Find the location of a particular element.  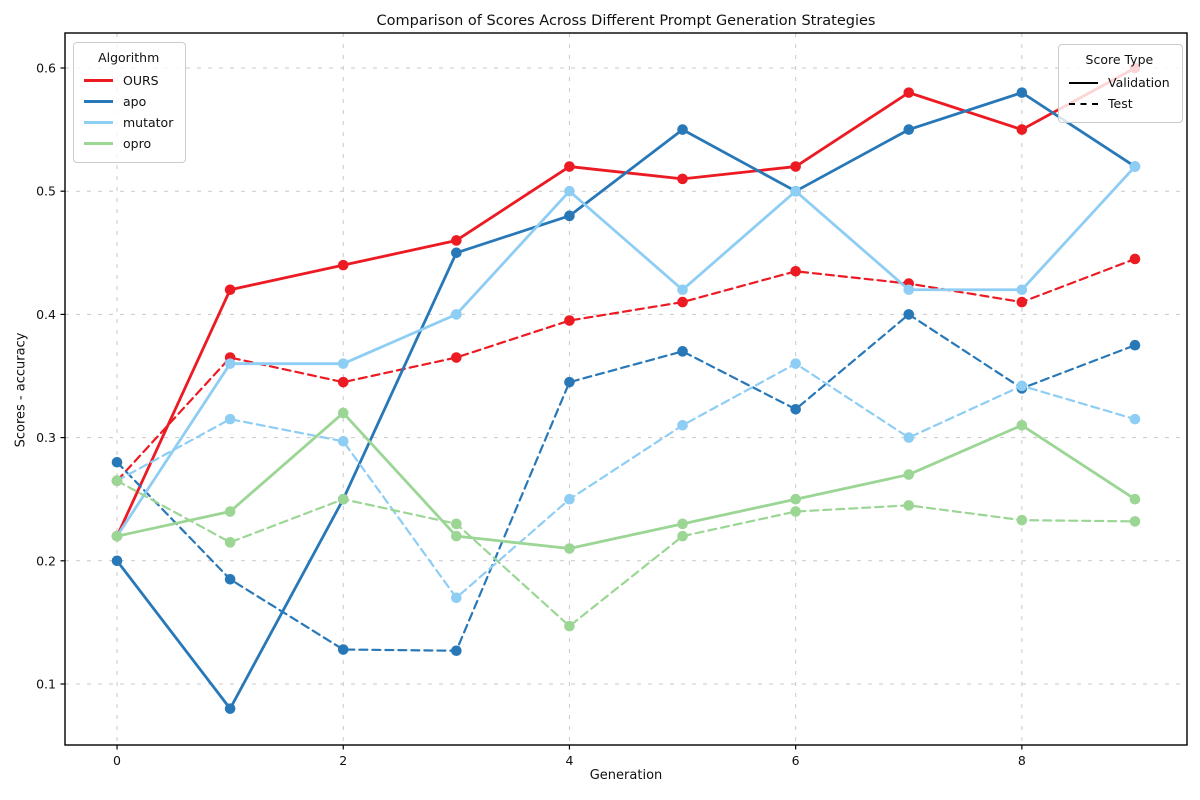

series-opro-validation-line is located at coordinates (626, 480).